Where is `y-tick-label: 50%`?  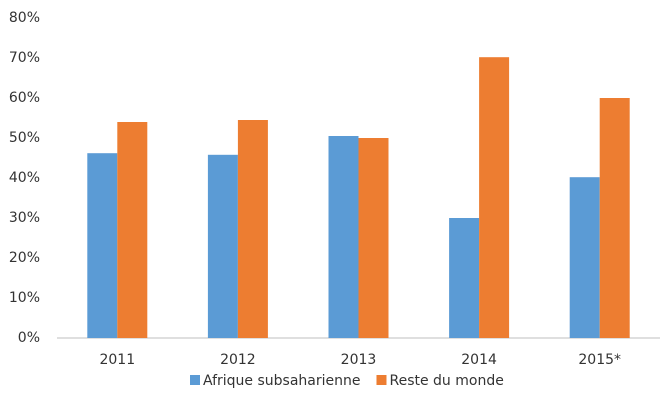 y-tick-label: 50% is located at coordinates (24, 138).